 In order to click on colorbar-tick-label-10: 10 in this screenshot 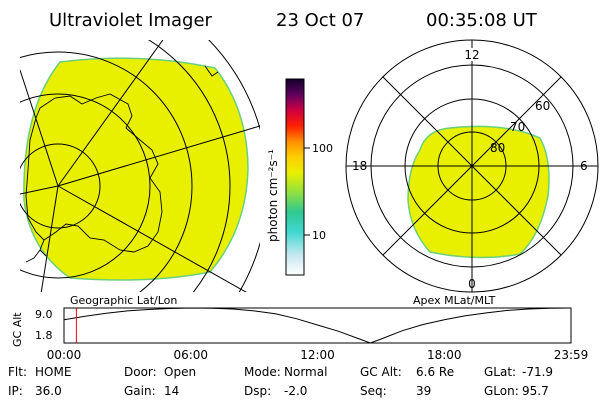, I will do `click(319, 235)`.